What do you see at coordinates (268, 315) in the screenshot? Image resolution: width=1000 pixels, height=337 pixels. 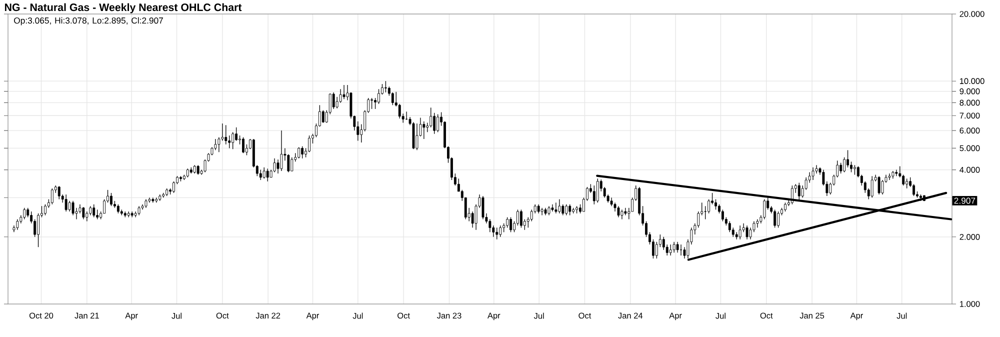 I see `x-tick-label: Jan 22` at bounding box center [268, 315].